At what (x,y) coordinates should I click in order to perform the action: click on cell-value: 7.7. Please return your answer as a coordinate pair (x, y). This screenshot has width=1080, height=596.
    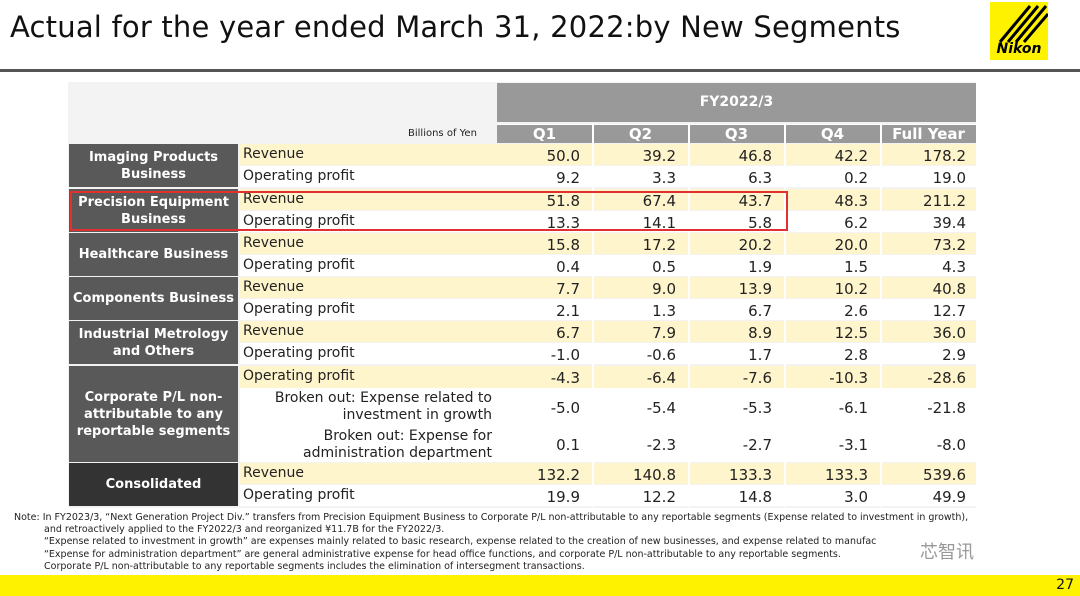
    Looking at the image, I should click on (568, 289).